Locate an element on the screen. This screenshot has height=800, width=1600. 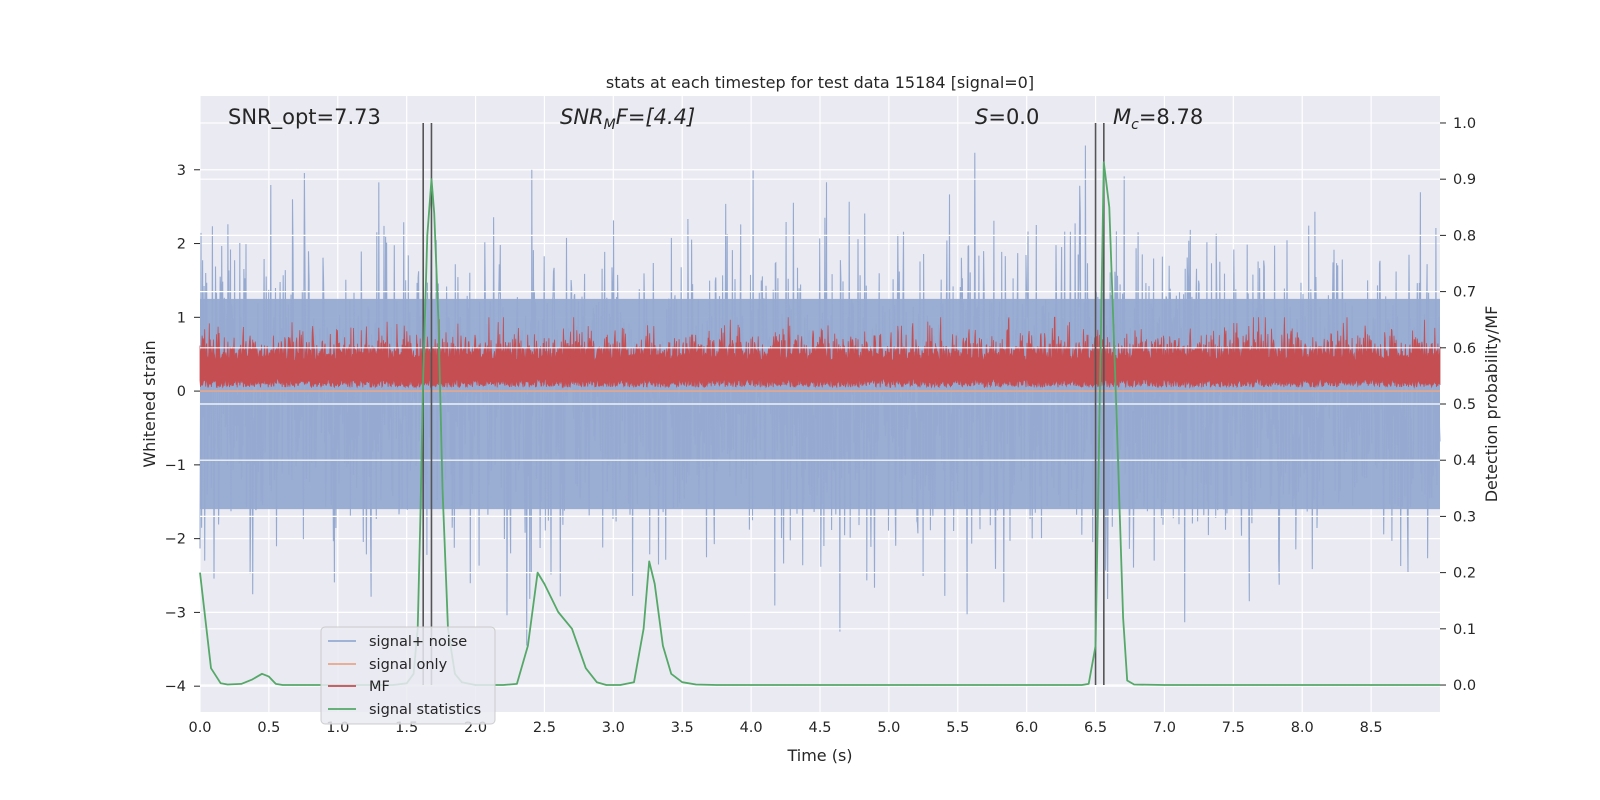
annotation-mc-rest: =8.78 is located at coordinates (1171, 117).